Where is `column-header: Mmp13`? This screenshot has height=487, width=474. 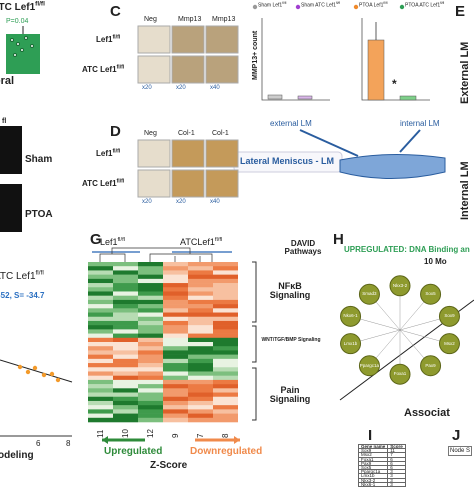
column-header: Mmp13 is located at coordinates (190, 19).